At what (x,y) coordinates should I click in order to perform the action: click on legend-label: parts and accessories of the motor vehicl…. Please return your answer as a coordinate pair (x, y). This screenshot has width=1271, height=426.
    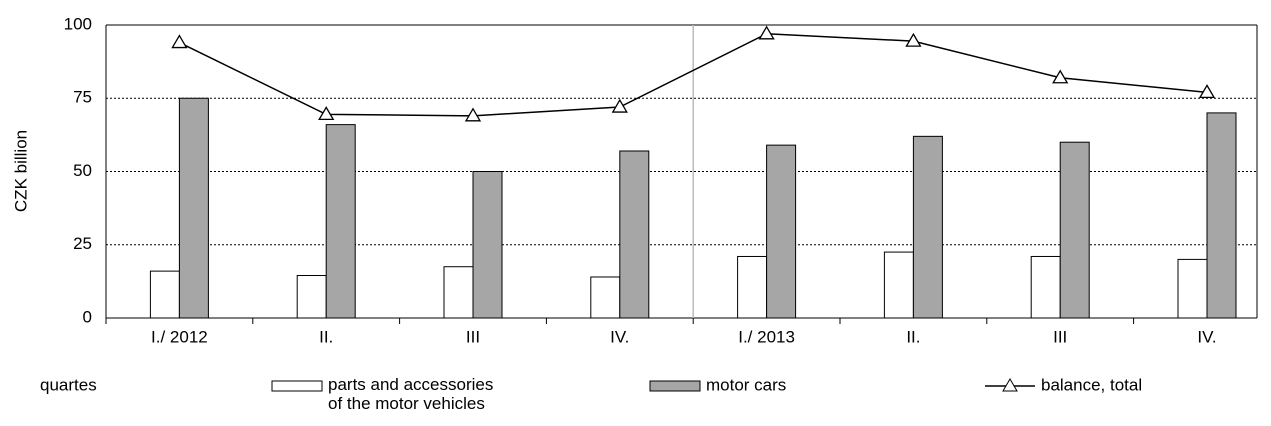
    Looking at the image, I should click on (410, 394).